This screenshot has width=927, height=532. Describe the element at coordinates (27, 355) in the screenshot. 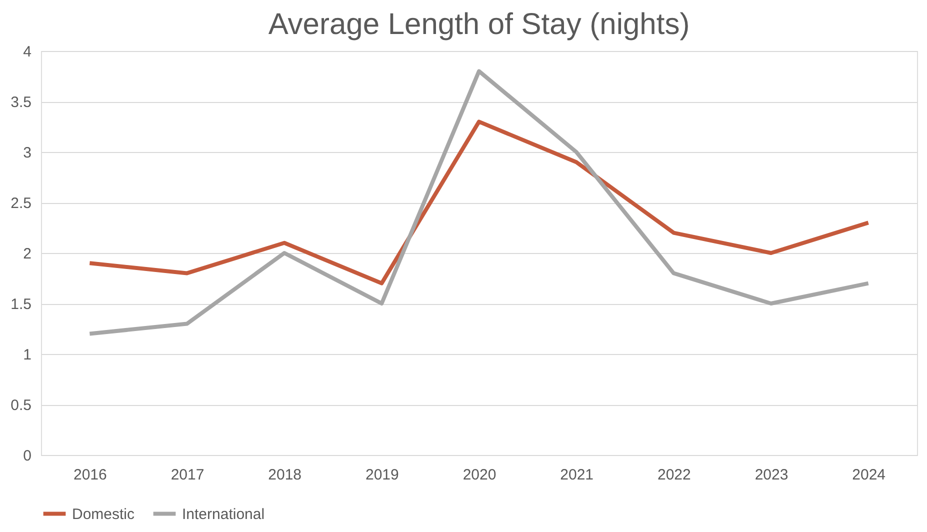

I see `y-tick-label: 1` at that location.